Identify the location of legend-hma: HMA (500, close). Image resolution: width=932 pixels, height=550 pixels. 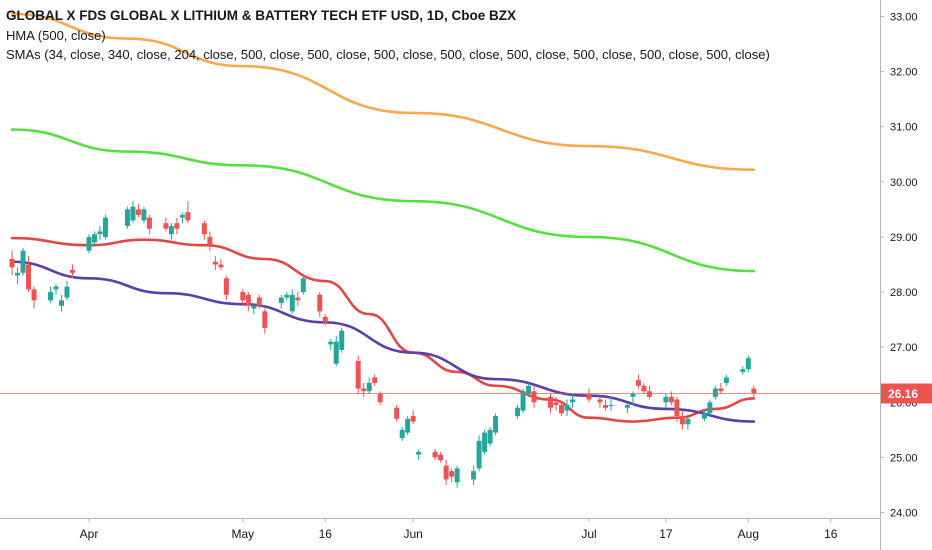
(56, 35).